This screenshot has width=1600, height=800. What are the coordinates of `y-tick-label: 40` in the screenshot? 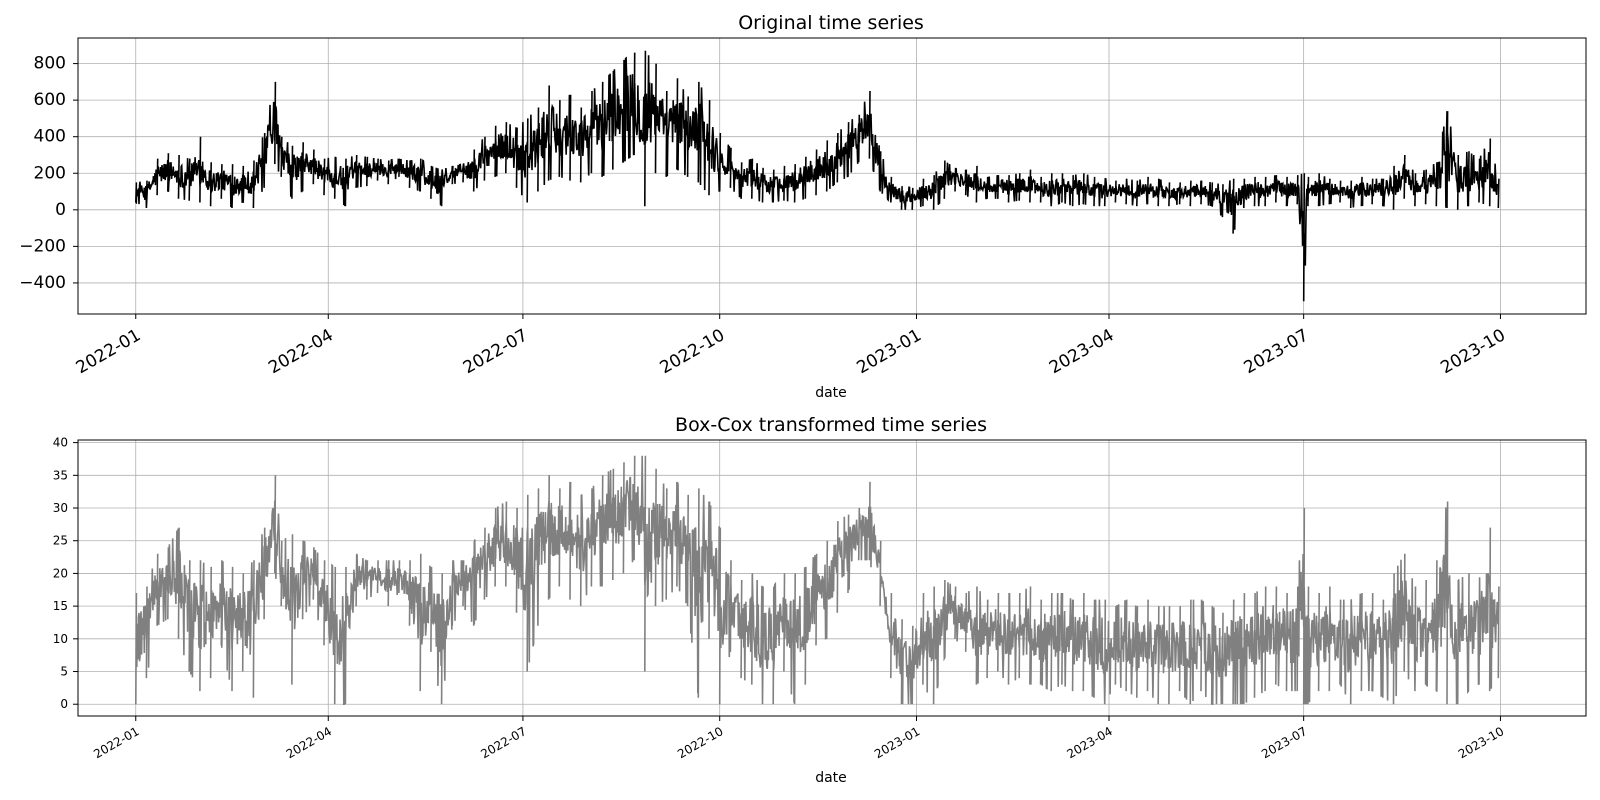 It's located at (60, 443).